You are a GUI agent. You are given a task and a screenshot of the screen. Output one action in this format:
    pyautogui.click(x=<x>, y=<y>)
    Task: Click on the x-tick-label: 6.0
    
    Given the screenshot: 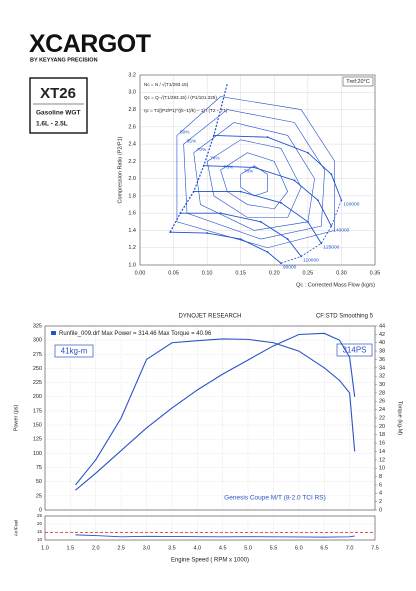 What is the action you would take?
    pyautogui.click(x=299, y=548)
    